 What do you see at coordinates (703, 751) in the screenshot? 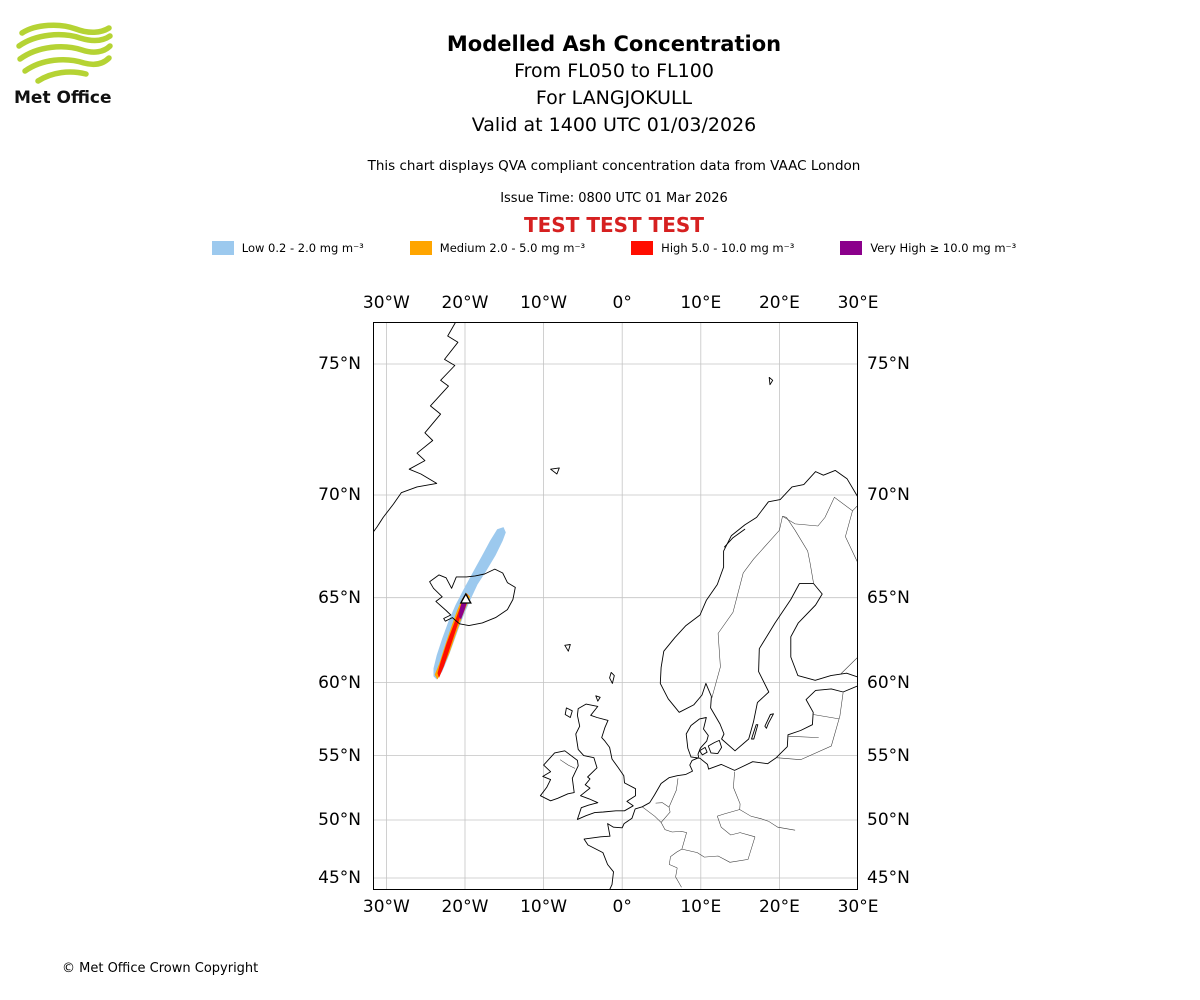
I see `coastline-fyn` at bounding box center [703, 751].